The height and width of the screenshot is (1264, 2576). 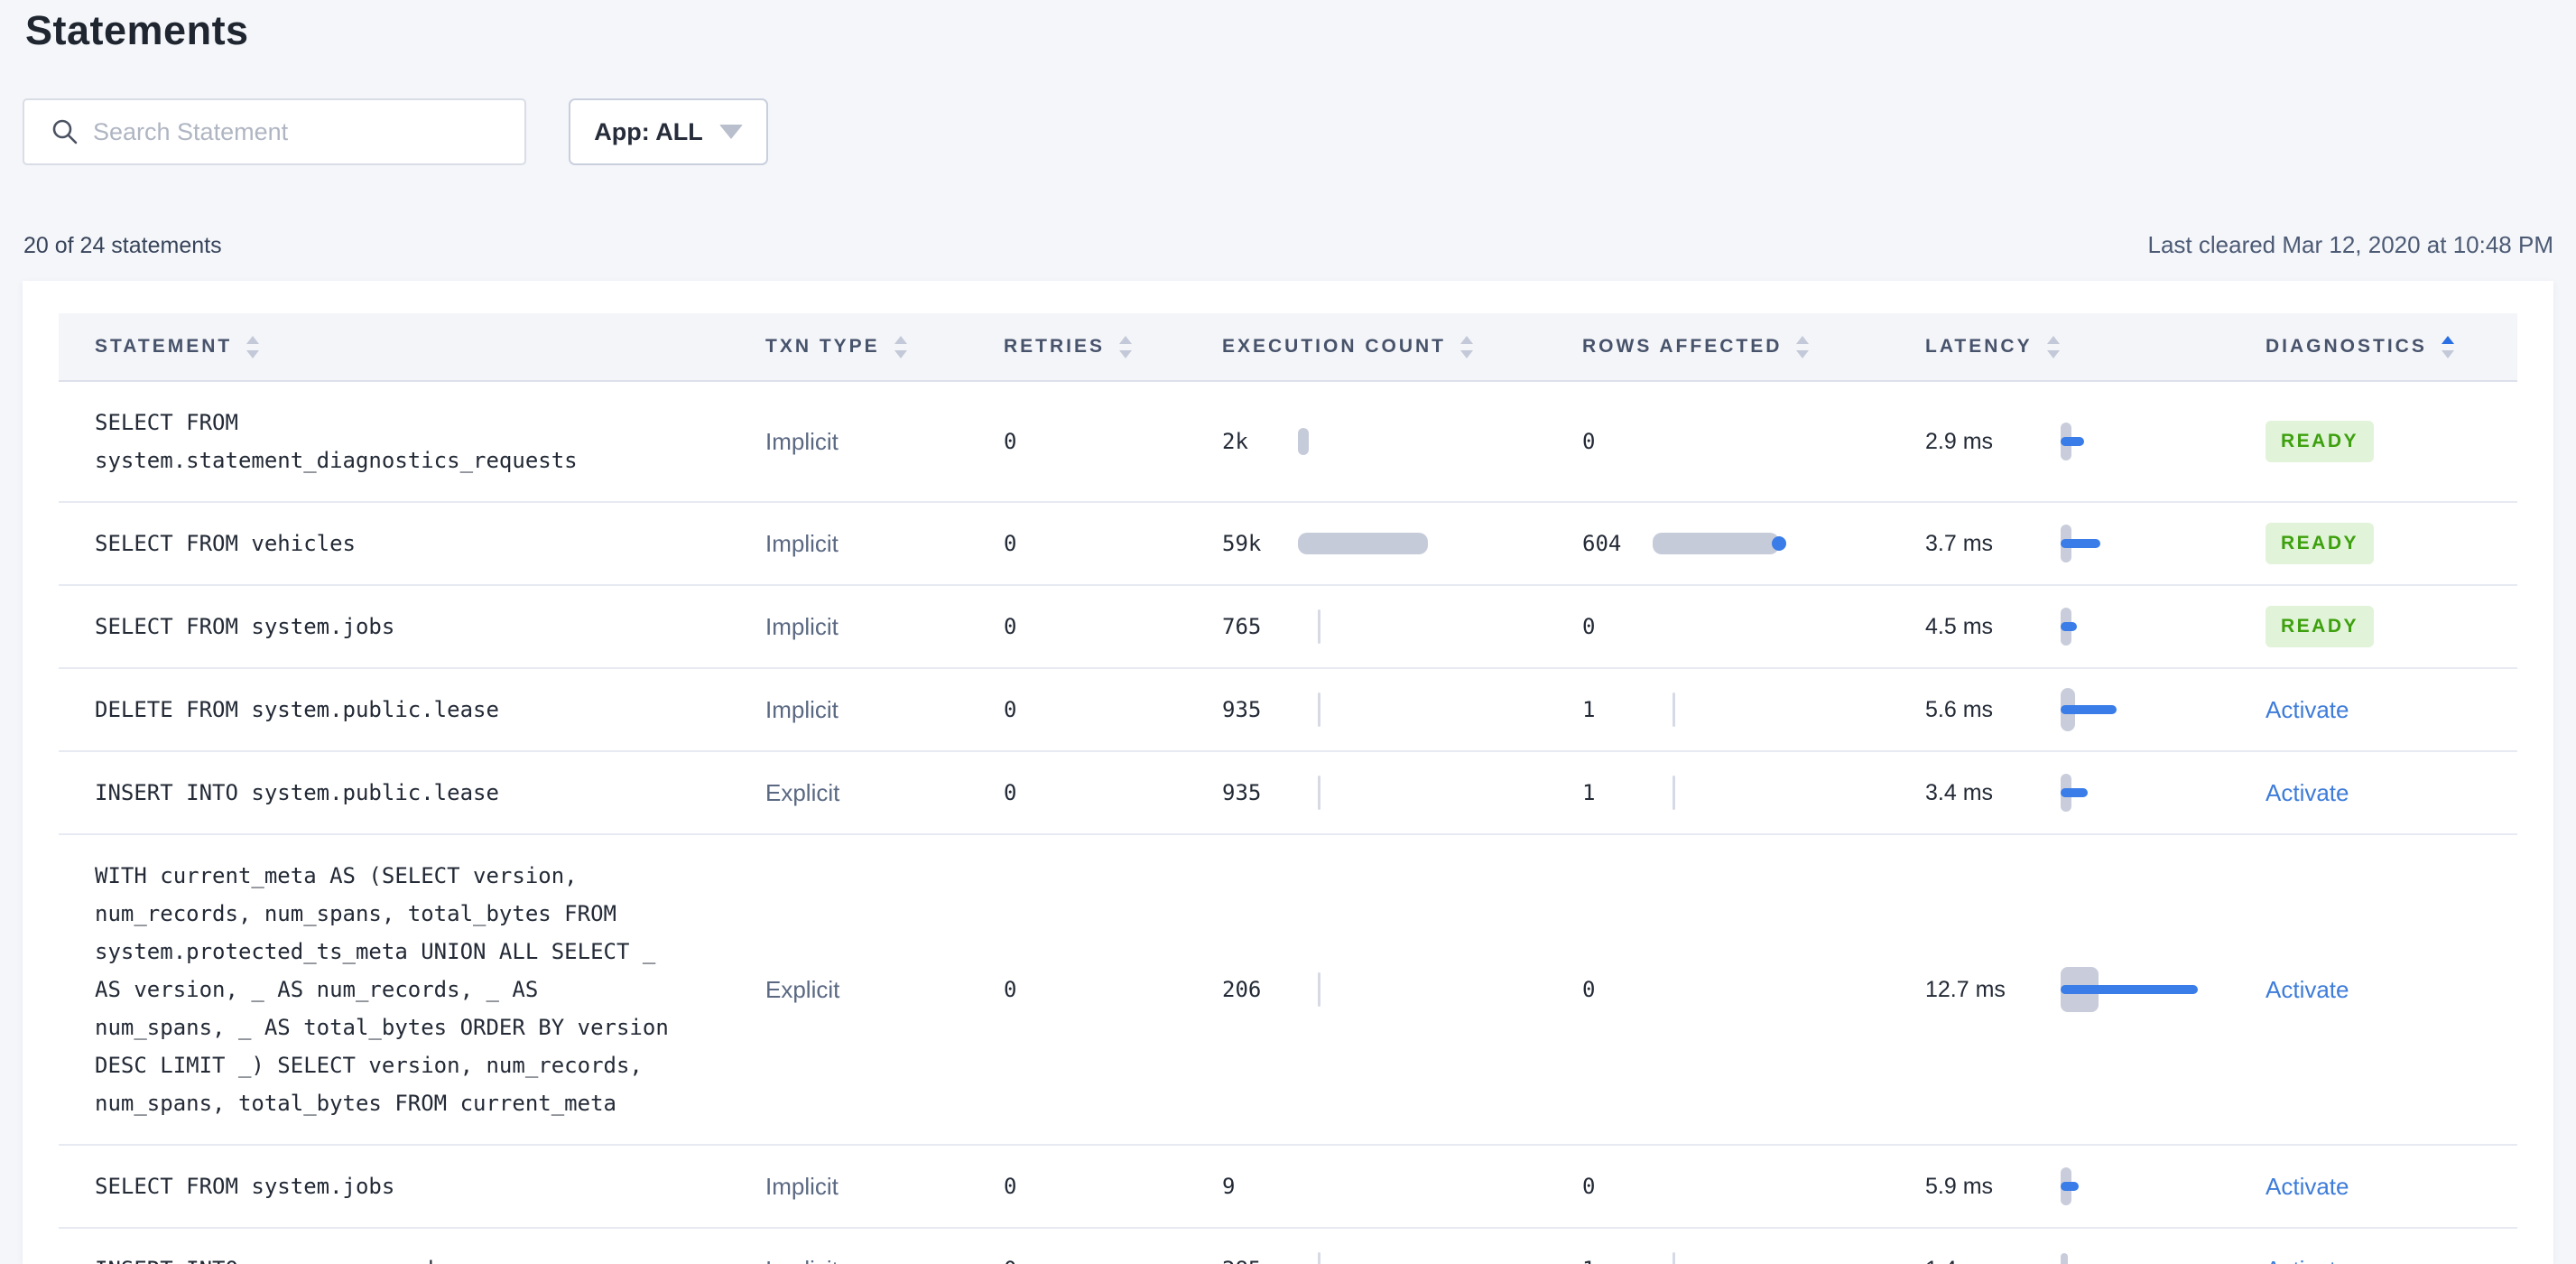 What do you see at coordinates (225, 543) in the screenshot?
I see `sql-text-line: SELECT FROM vehicles` at bounding box center [225, 543].